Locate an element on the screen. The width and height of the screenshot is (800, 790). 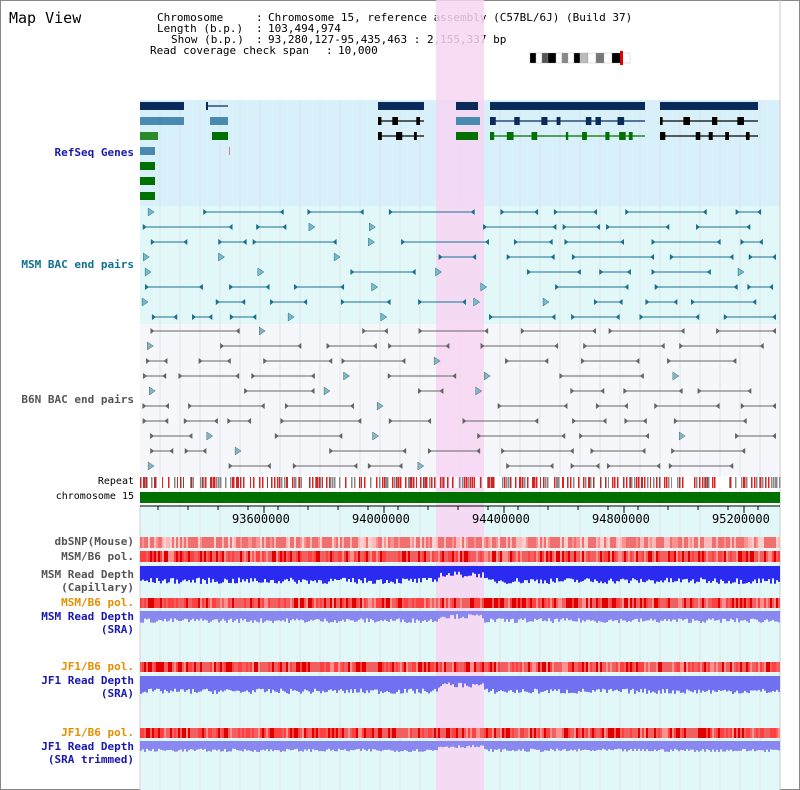
track-label-jf1-b6-pol-trim: JF1/B6 pol. is located at coordinates (97, 732).